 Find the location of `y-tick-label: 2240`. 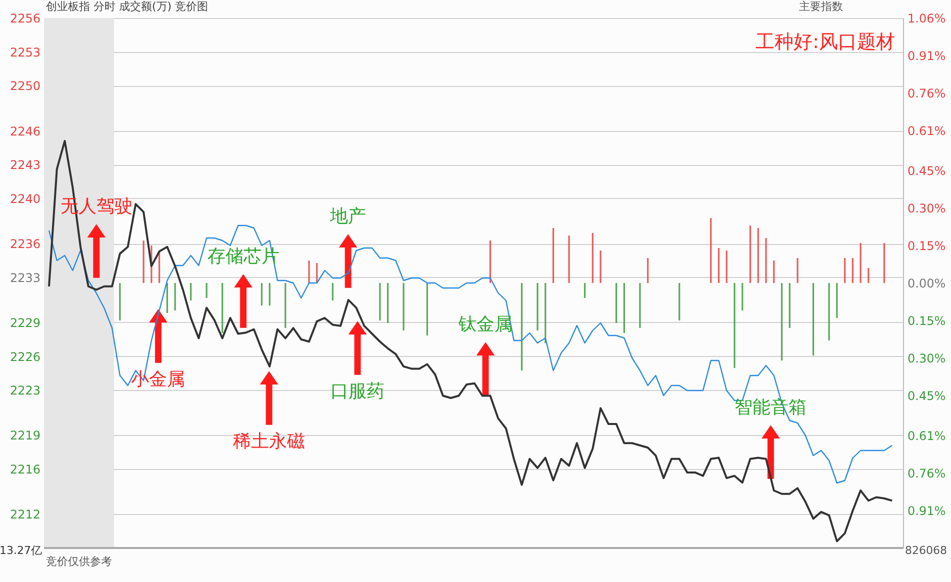

y-tick-label: 2240 is located at coordinates (25, 199).